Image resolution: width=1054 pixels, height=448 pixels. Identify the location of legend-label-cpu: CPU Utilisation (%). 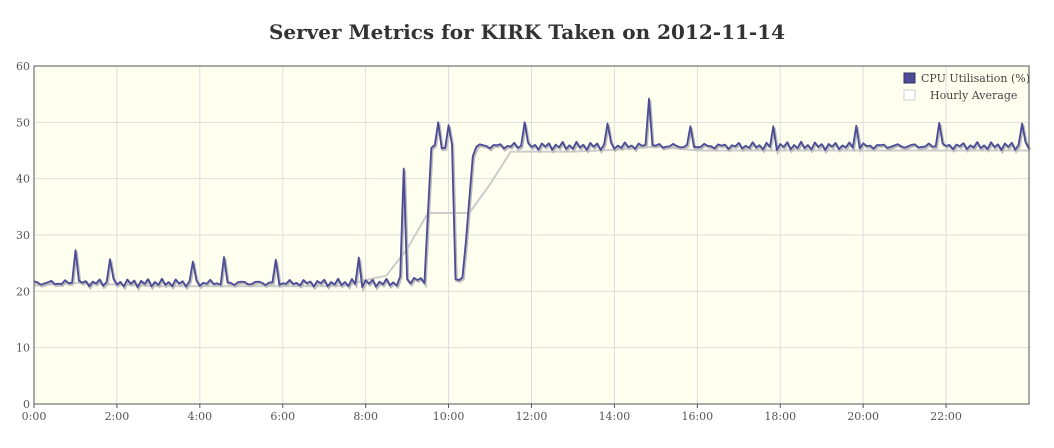
(975, 78).